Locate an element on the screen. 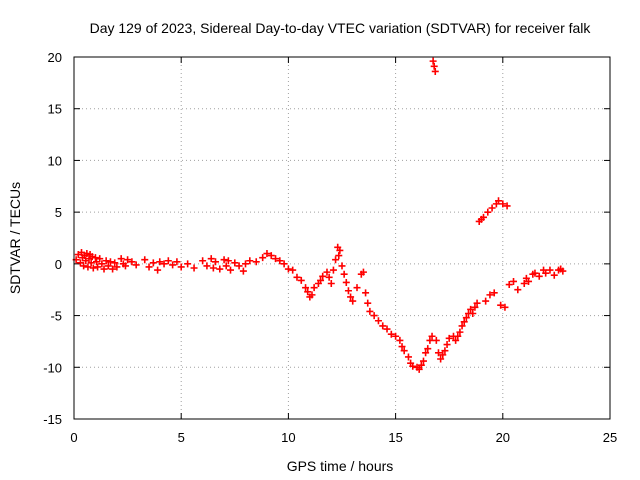 The width and height of the screenshot is (640, 480). y-tick-label: 5 is located at coordinates (58, 212).